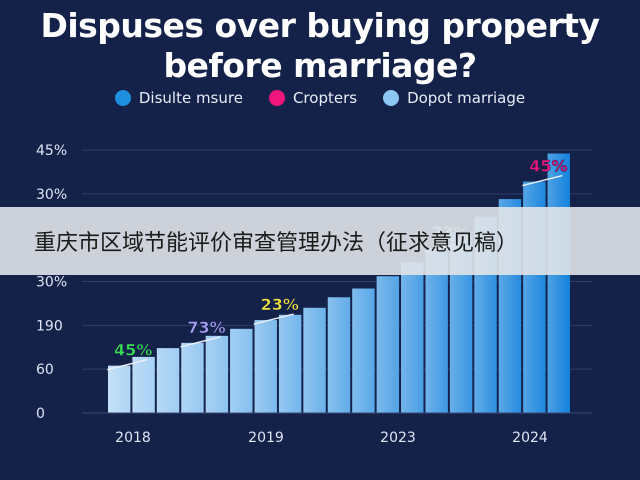 The image size is (640, 480). Describe the element at coordinates (320, 25) in the screenshot. I see `title-line-1: Dispuses over buying property` at that location.